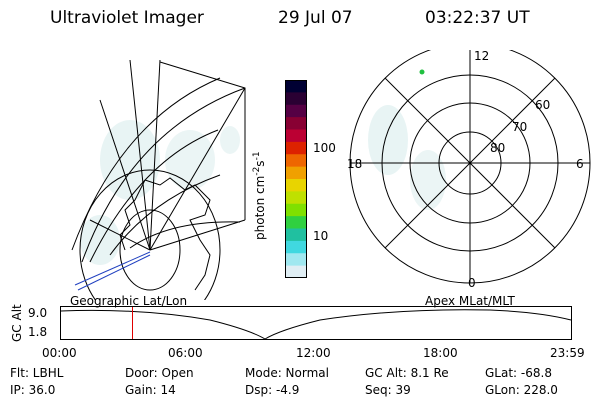 The width and height of the screenshot is (600, 400). Describe the element at coordinates (37, 373) in the screenshot. I see `filter-info: Flt: LBHL` at that location.